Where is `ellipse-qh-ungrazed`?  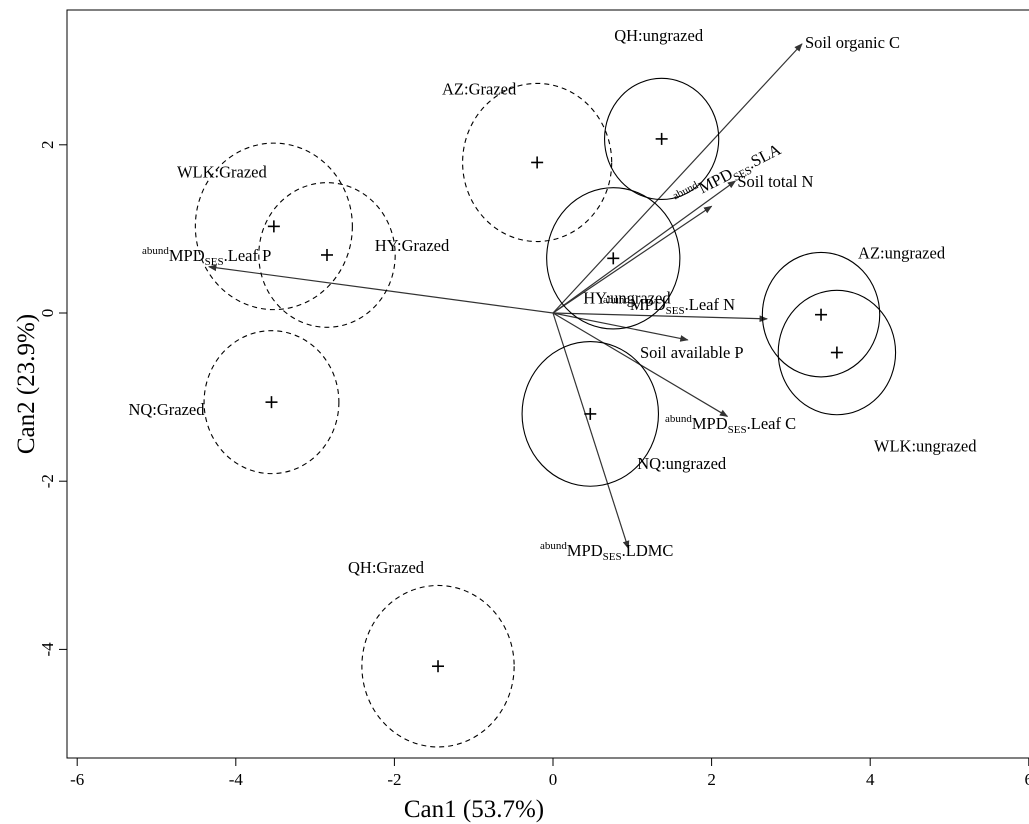 ellipse-qh-ungrazed is located at coordinates (661, 139).